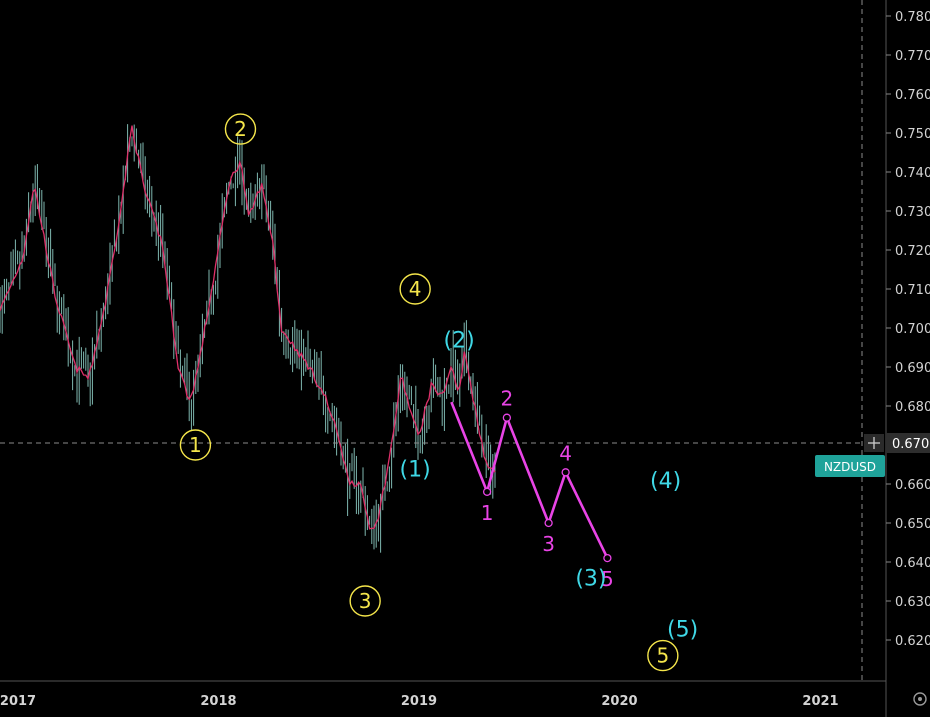  Describe the element at coordinates (912, 407) in the screenshot. I see `price-tick-label: 0.680` at that location.